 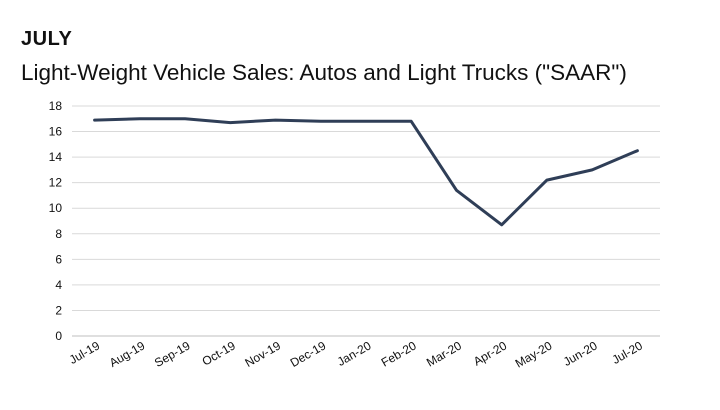 What do you see at coordinates (47, 39) in the screenshot?
I see `report-heading: JULY` at bounding box center [47, 39].